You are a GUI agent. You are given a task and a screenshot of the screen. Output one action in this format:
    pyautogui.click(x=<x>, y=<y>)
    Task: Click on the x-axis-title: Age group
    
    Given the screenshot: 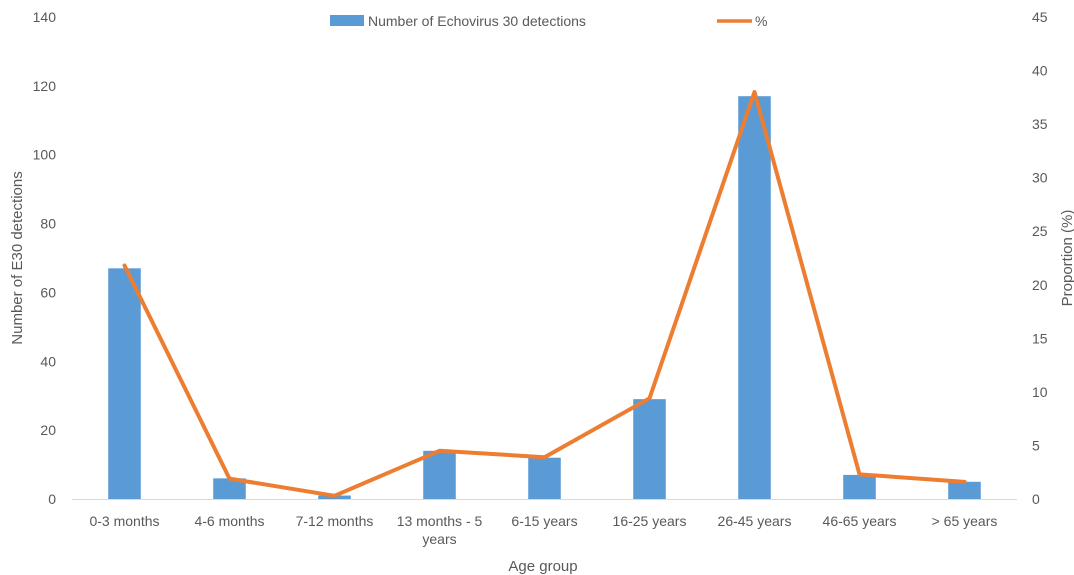 What is the action you would take?
    pyautogui.click(x=542, y=566)
    